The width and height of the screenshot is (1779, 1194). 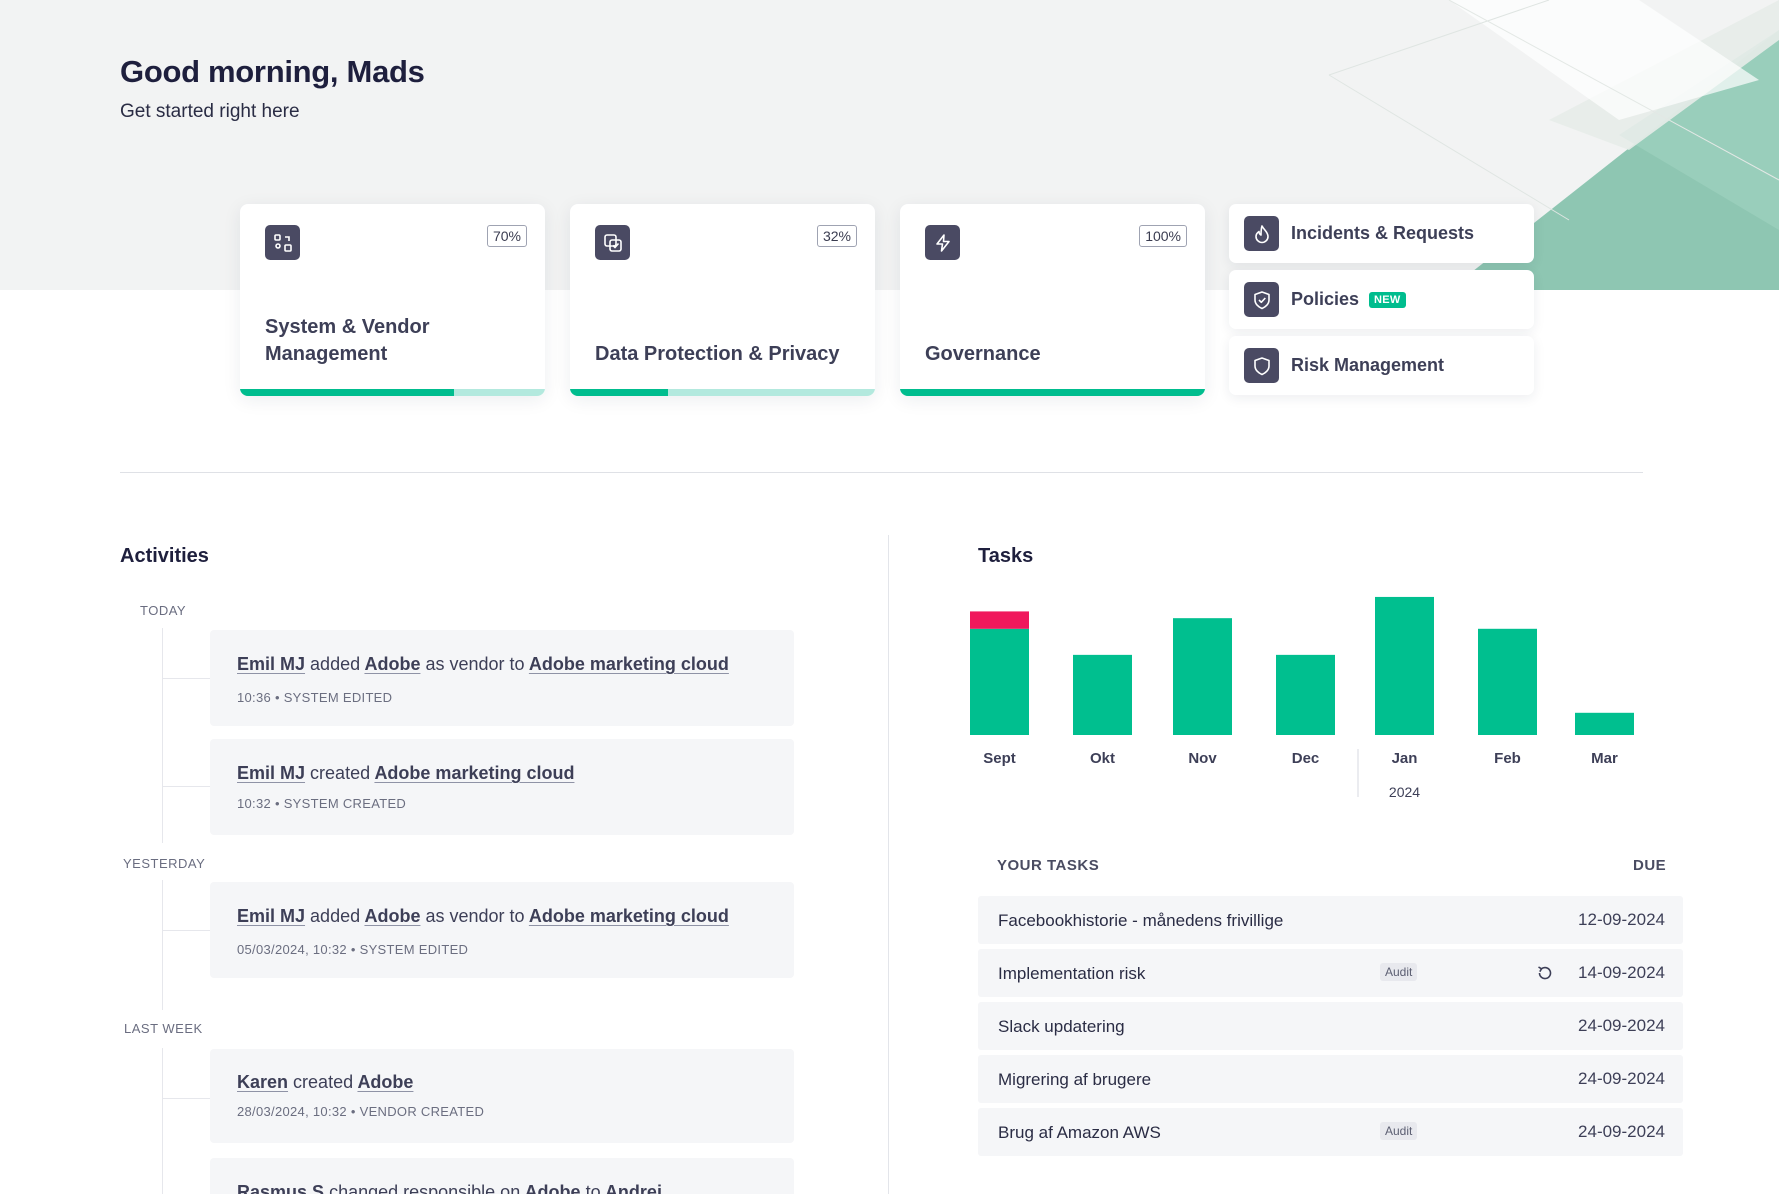 I want to click on actor-link: Karen, so click(x=263, y=1082).